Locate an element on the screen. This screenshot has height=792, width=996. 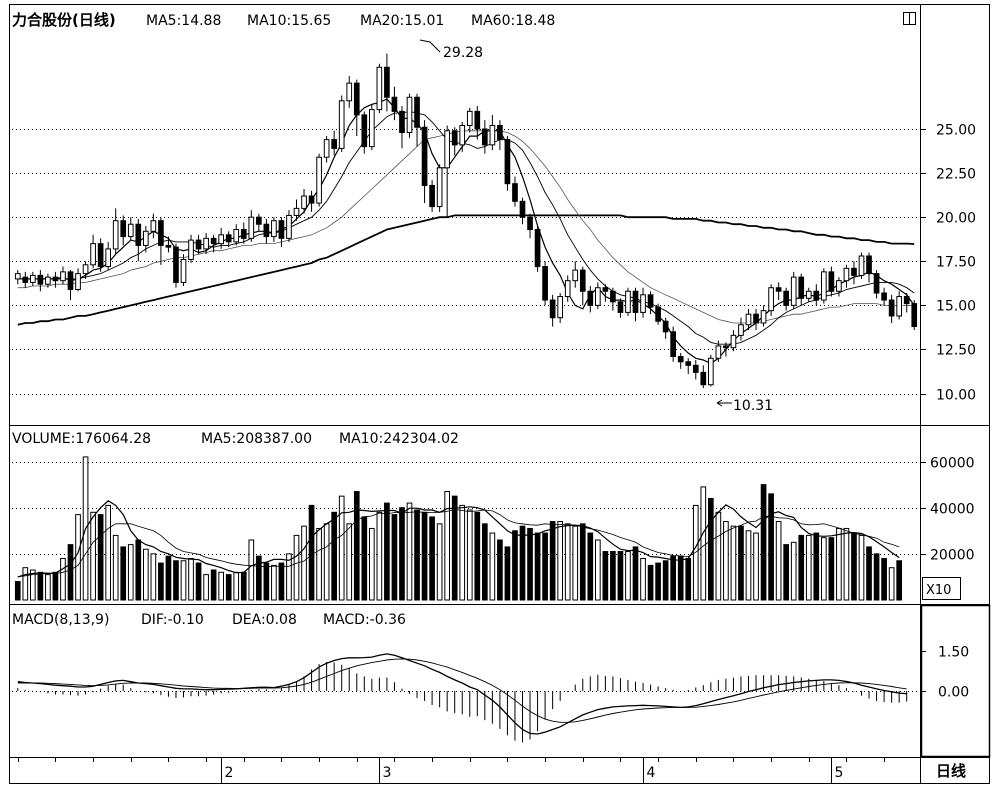
period-label: 日线 is located at coordinates (951, 771).